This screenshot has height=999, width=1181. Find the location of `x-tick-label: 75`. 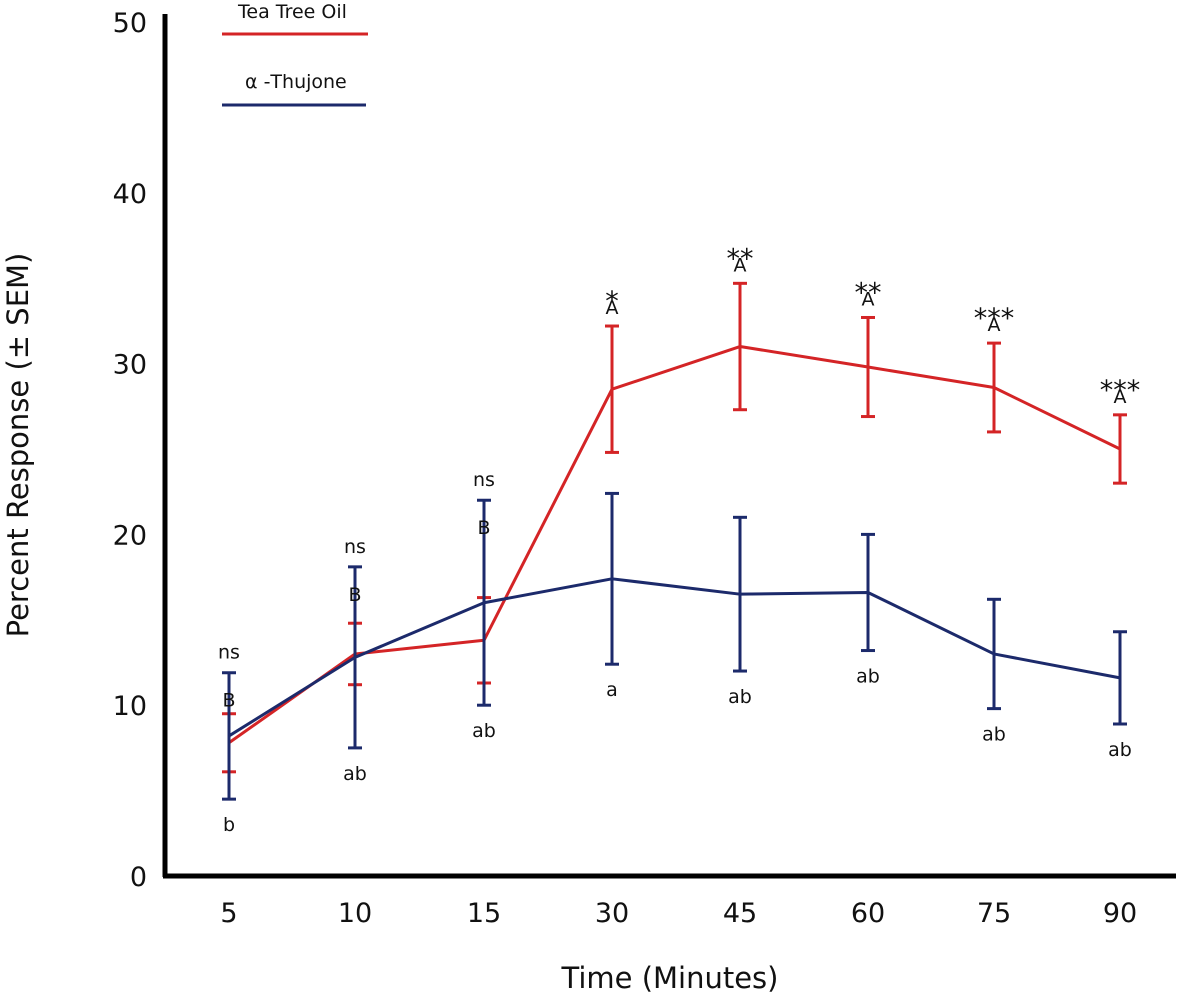

x-tick-label: 75 is located at coordinates (994, 913).